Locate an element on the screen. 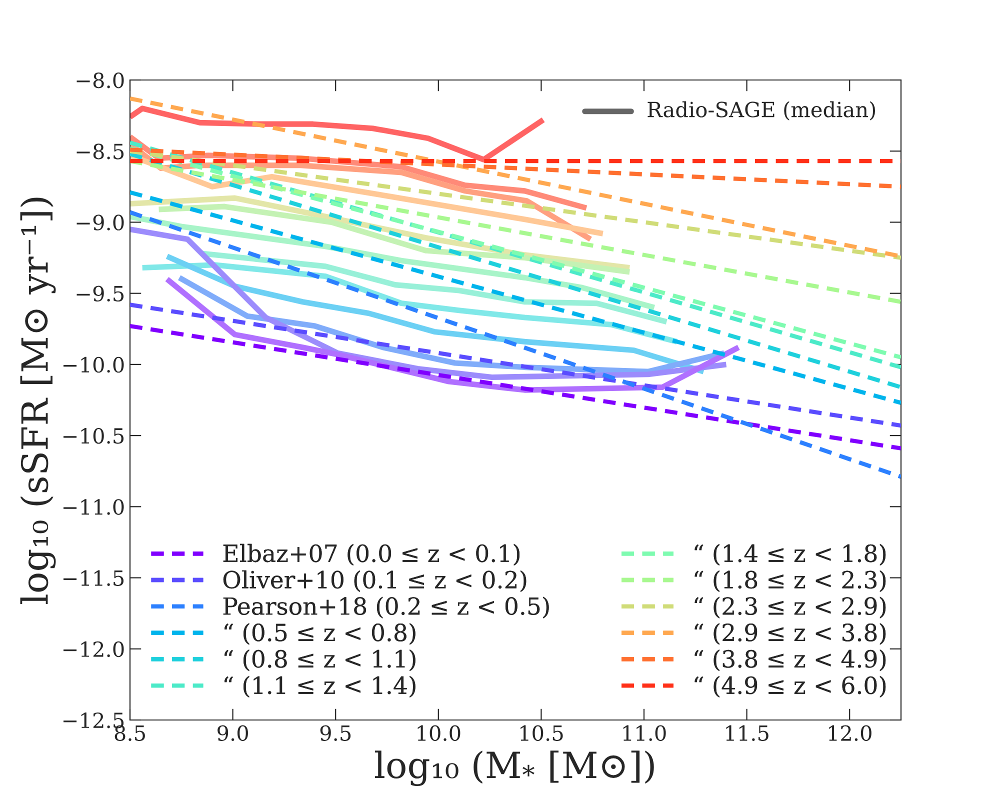 The image size is (1000, 800). y-tick-label: −9.5 is located at coordinates (100, 294).